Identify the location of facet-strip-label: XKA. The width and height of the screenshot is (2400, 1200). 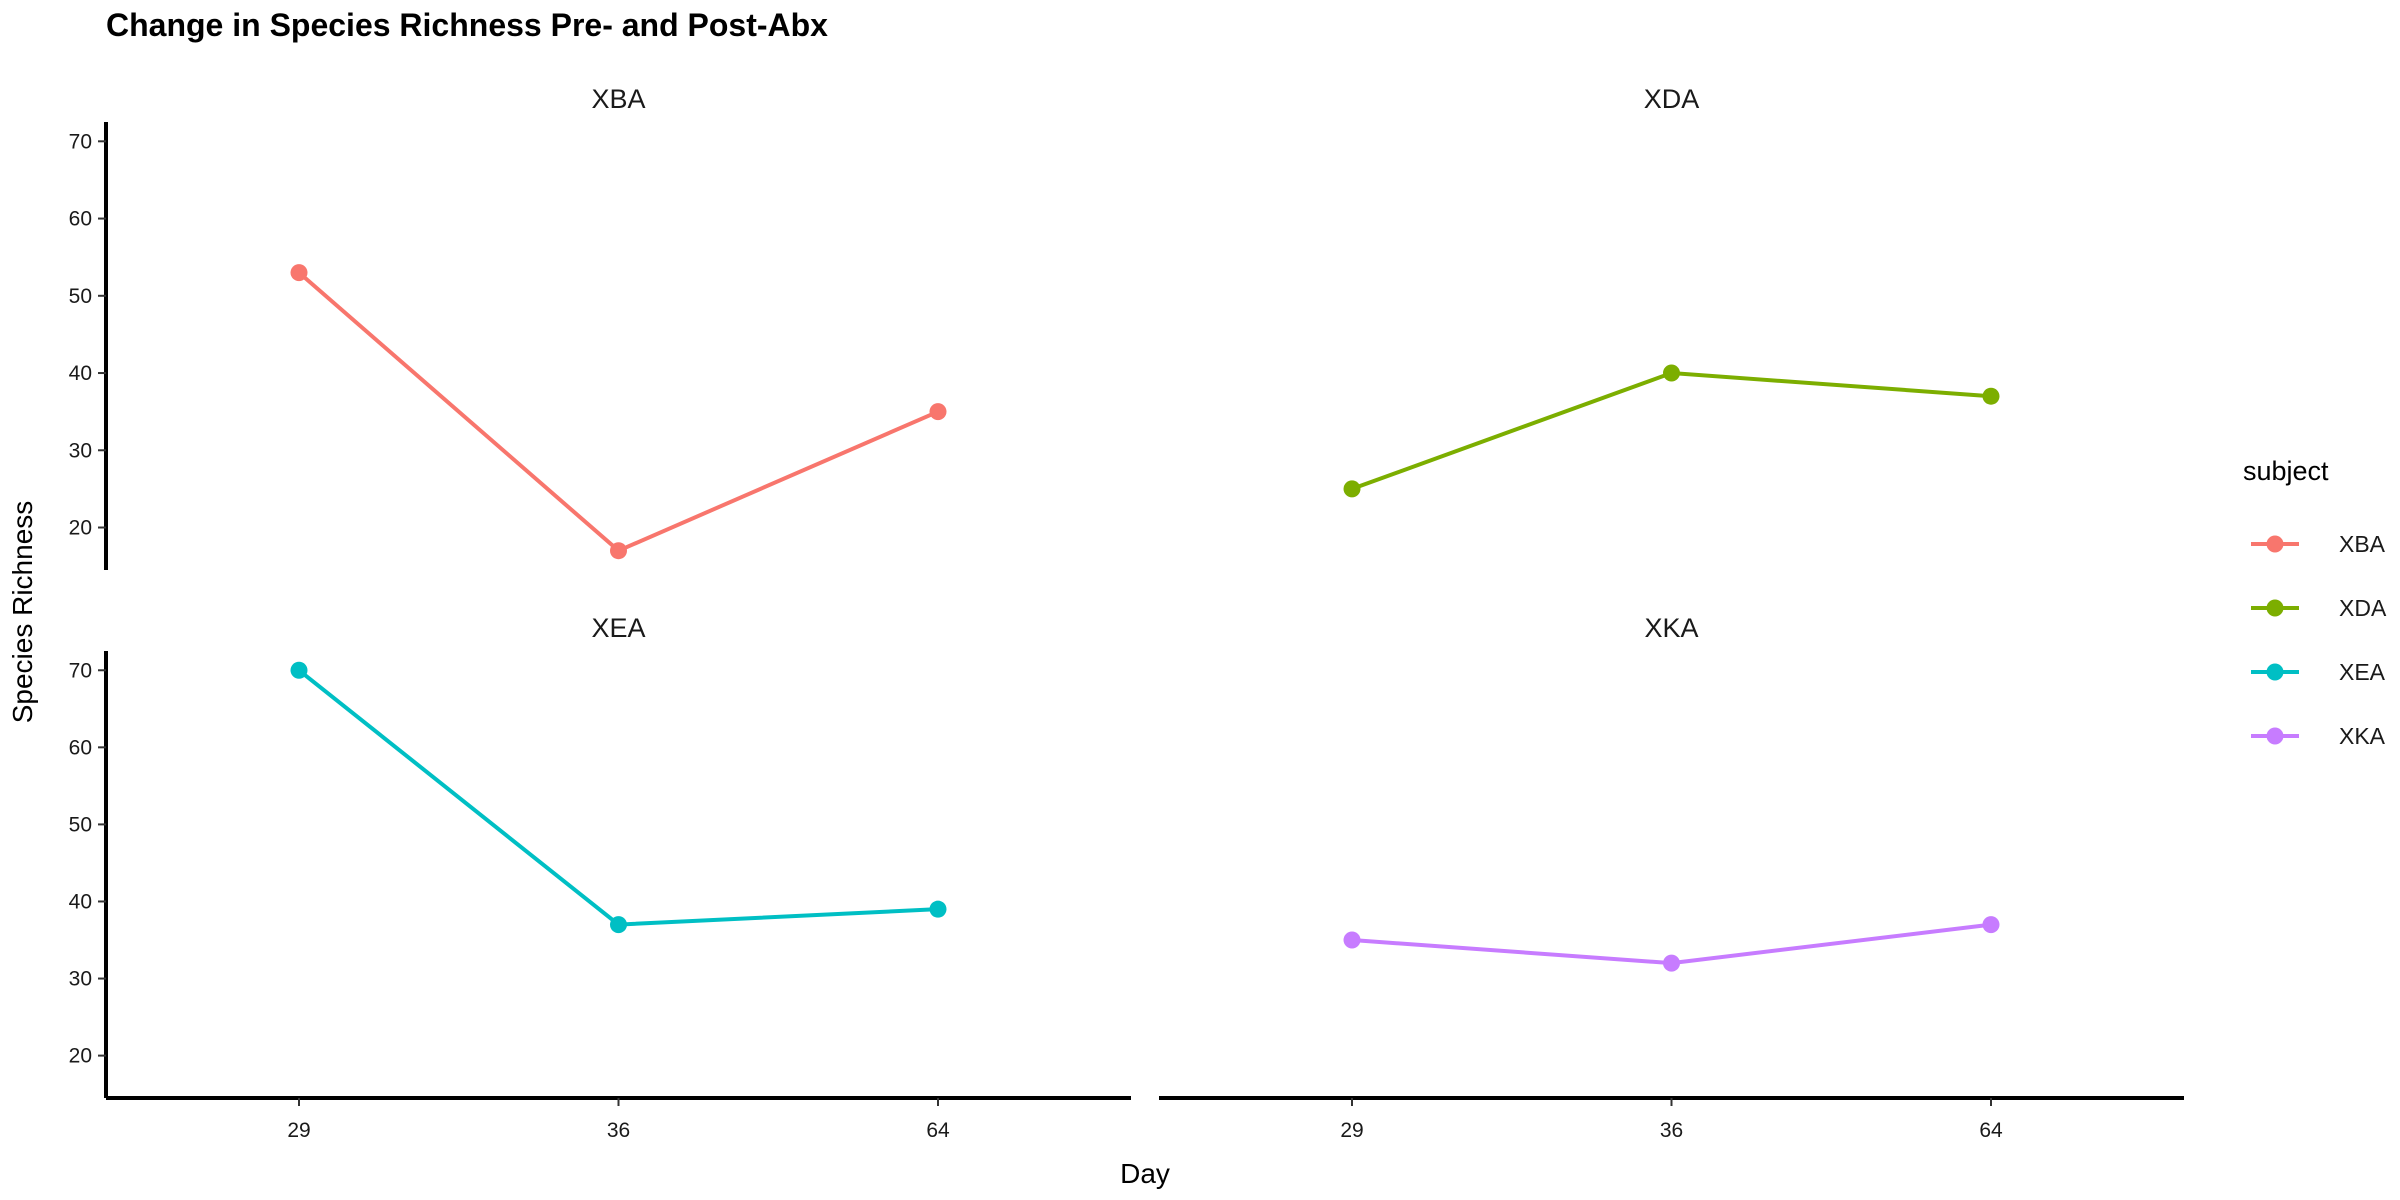
(1671, 628).